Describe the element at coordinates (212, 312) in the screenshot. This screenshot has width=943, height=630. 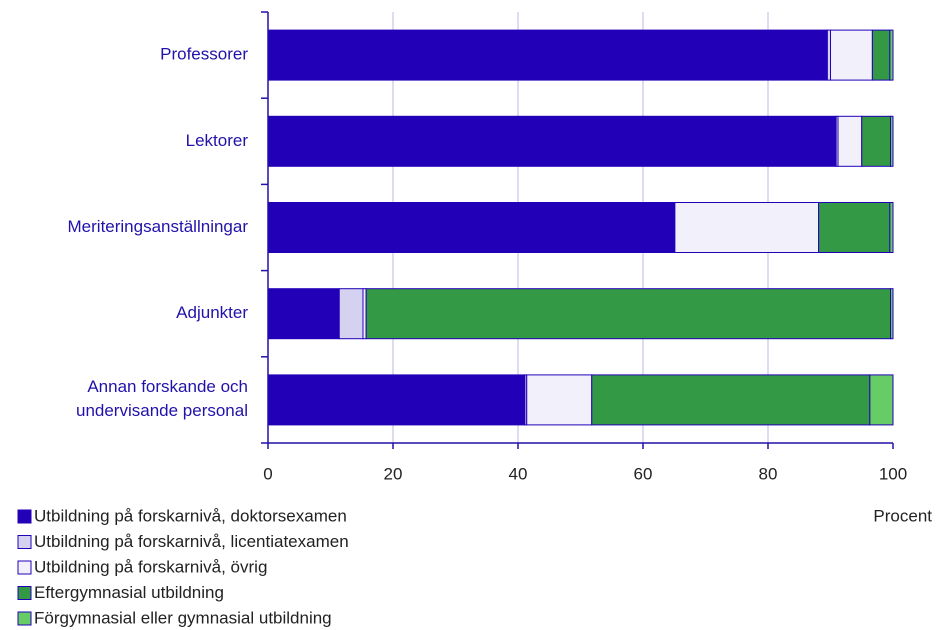
I see `y-tick-label: Adjunkter` at that location.